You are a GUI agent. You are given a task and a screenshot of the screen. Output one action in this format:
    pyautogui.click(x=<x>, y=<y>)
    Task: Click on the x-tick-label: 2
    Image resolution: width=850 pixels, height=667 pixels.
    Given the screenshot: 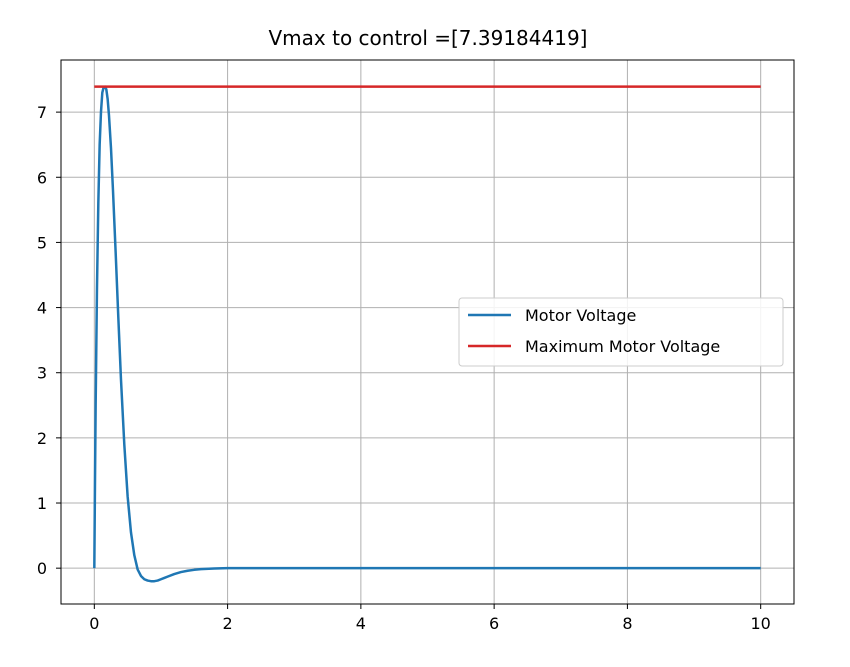 What is the action you would take?
    pyautogui.click(x=227, y=623)
    